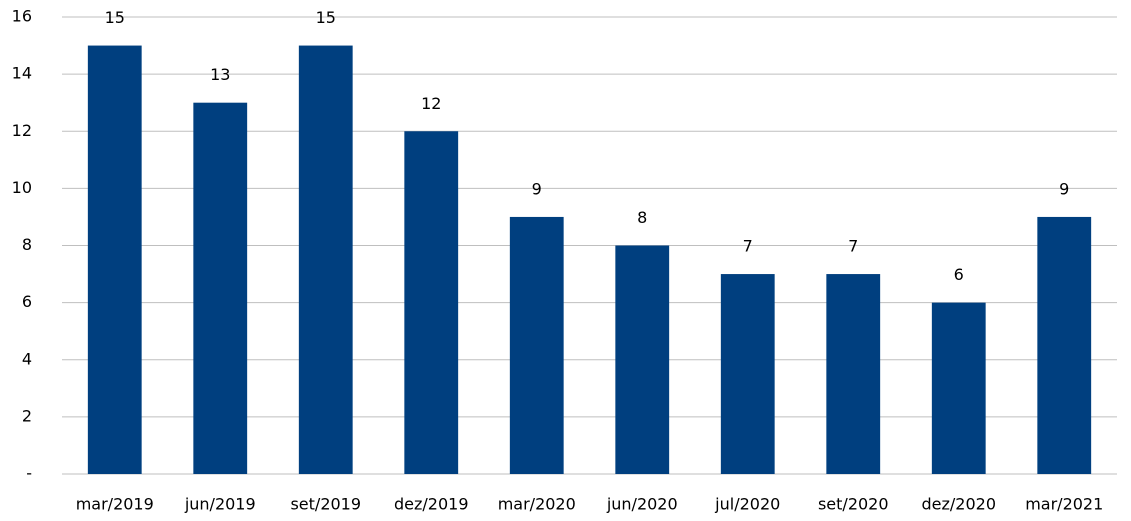 This screenshot has height=521, width=1131. I want to click on x-tick-label: dez/2019, so click(431, 504).